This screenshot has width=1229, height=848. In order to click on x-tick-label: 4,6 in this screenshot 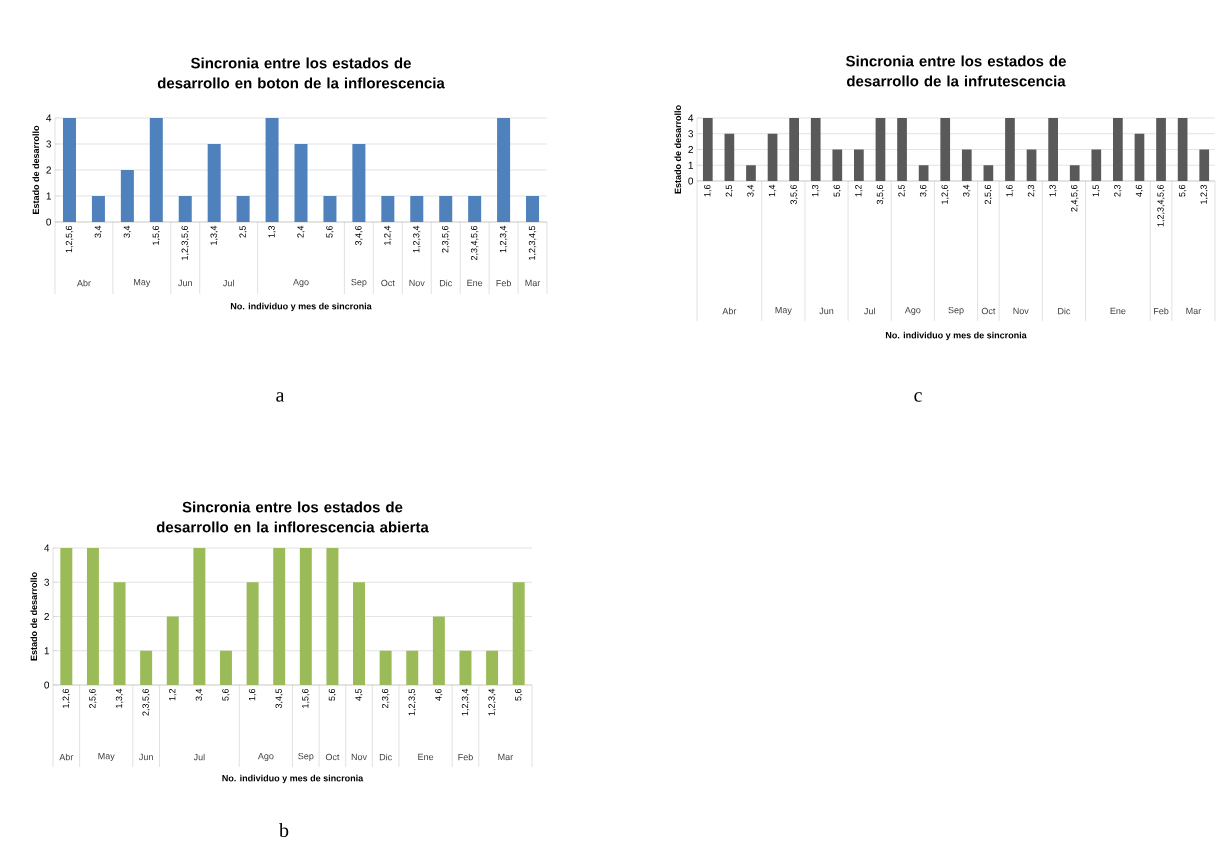, I will do `click(439, 694)`.